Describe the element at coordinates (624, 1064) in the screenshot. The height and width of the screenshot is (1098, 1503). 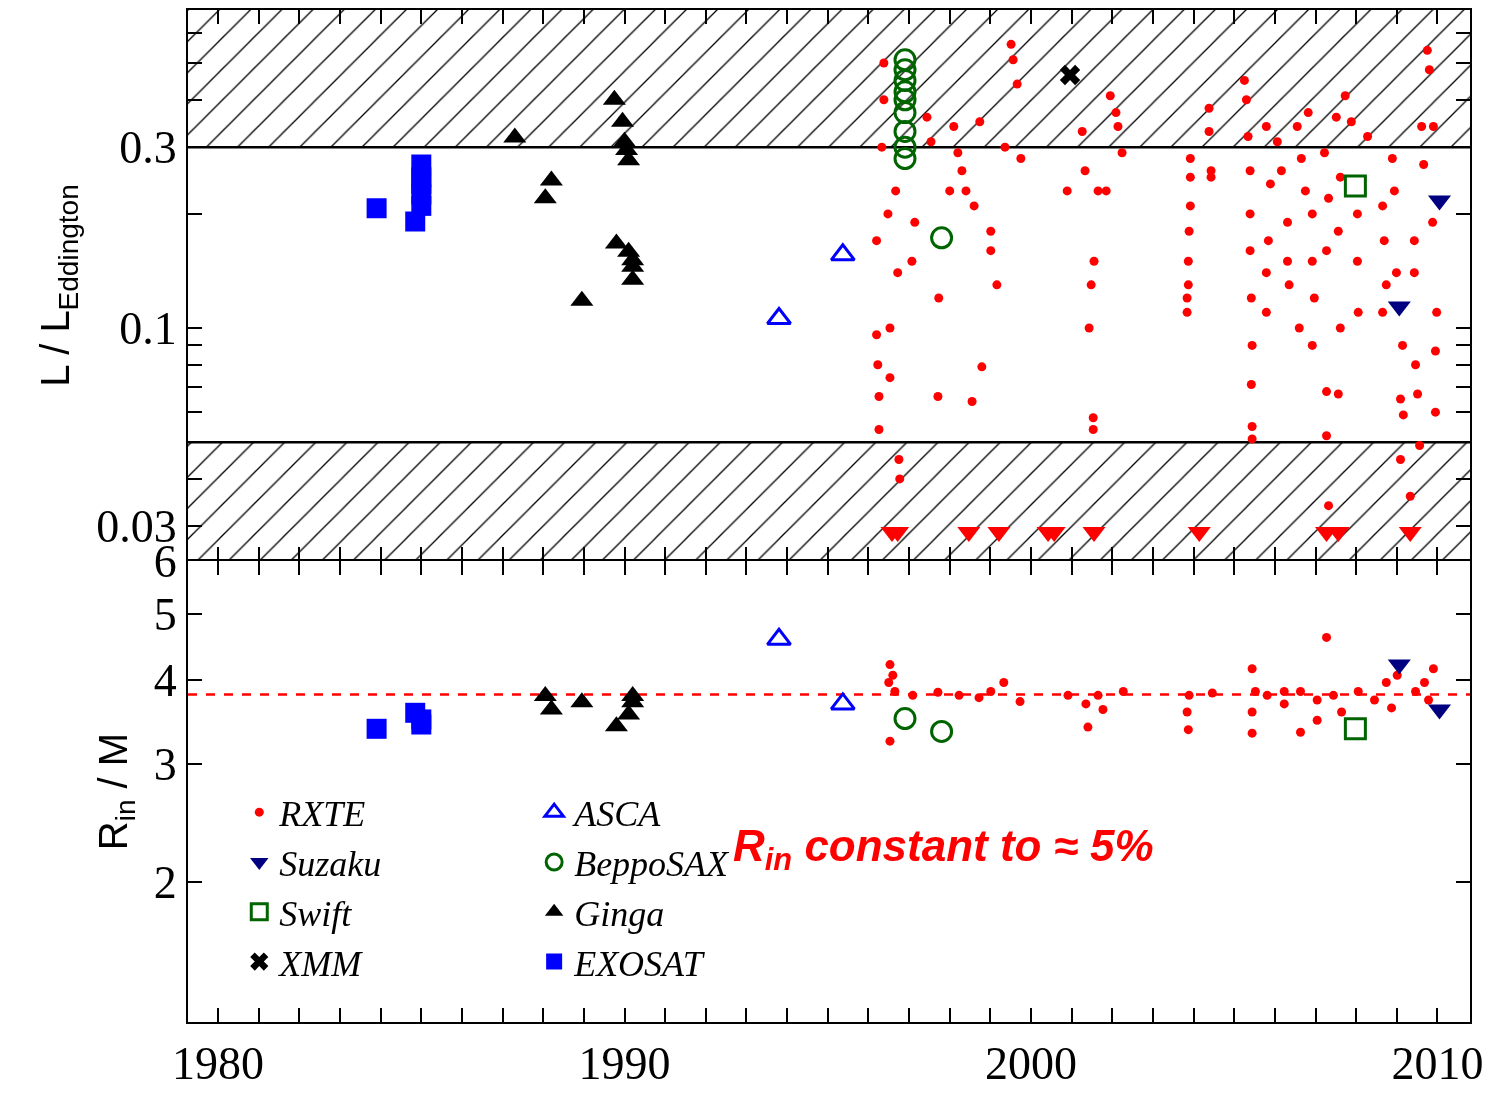
I see `x-tick-label: 1990` at that location.